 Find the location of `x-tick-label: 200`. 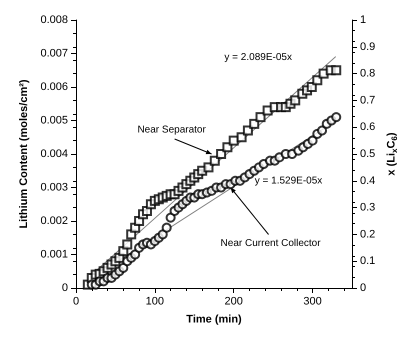

x-tick-label: 200 is located at coordinates (233, 302).